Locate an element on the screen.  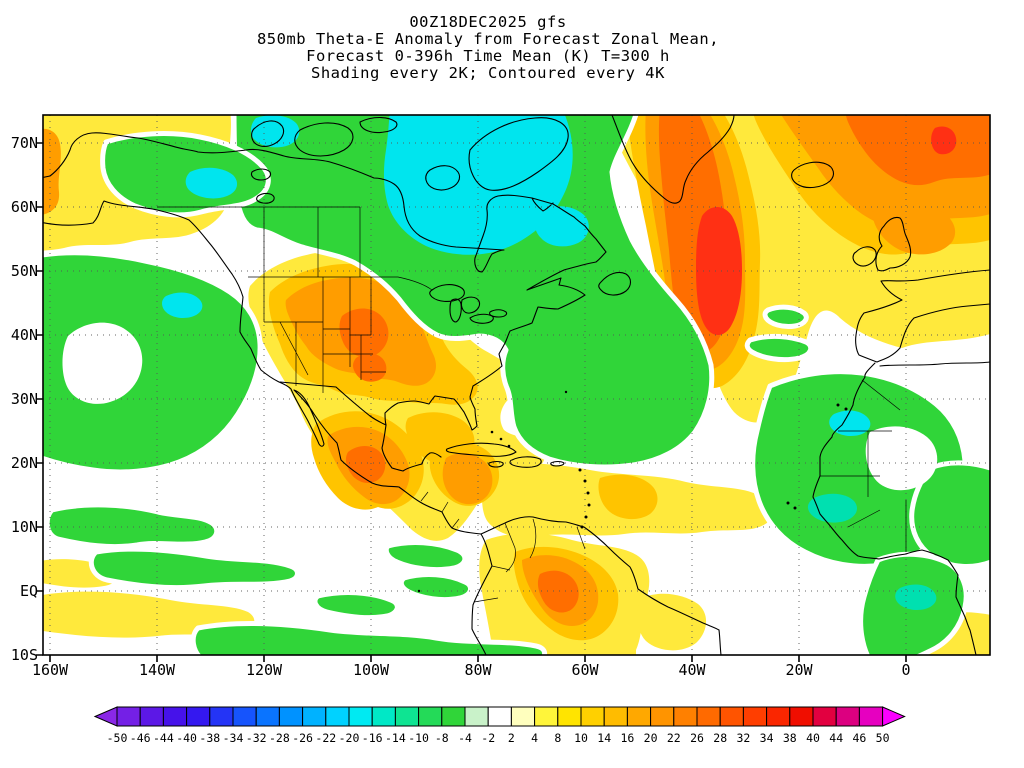
y-axis-label-40N: 40N is located at coordinates (24, 335).